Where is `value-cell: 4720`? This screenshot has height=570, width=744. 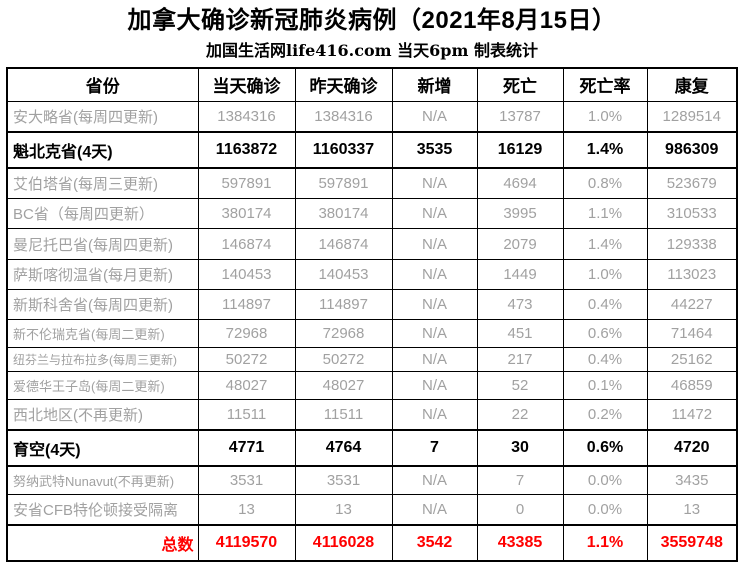
value-cell: 4720 is located at coordinates (692, 448).